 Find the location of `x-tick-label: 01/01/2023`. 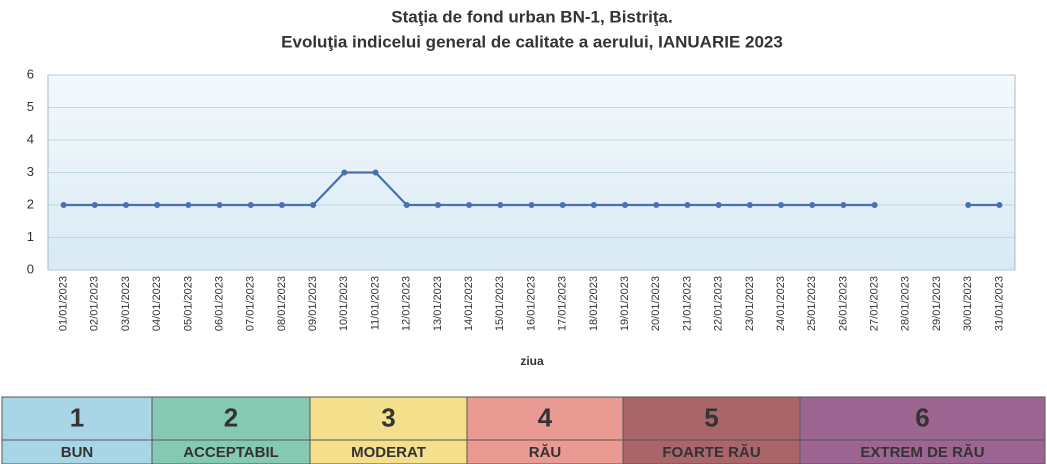

x-tick-label: 01/01/2023 is located at coordinates (64, 303).